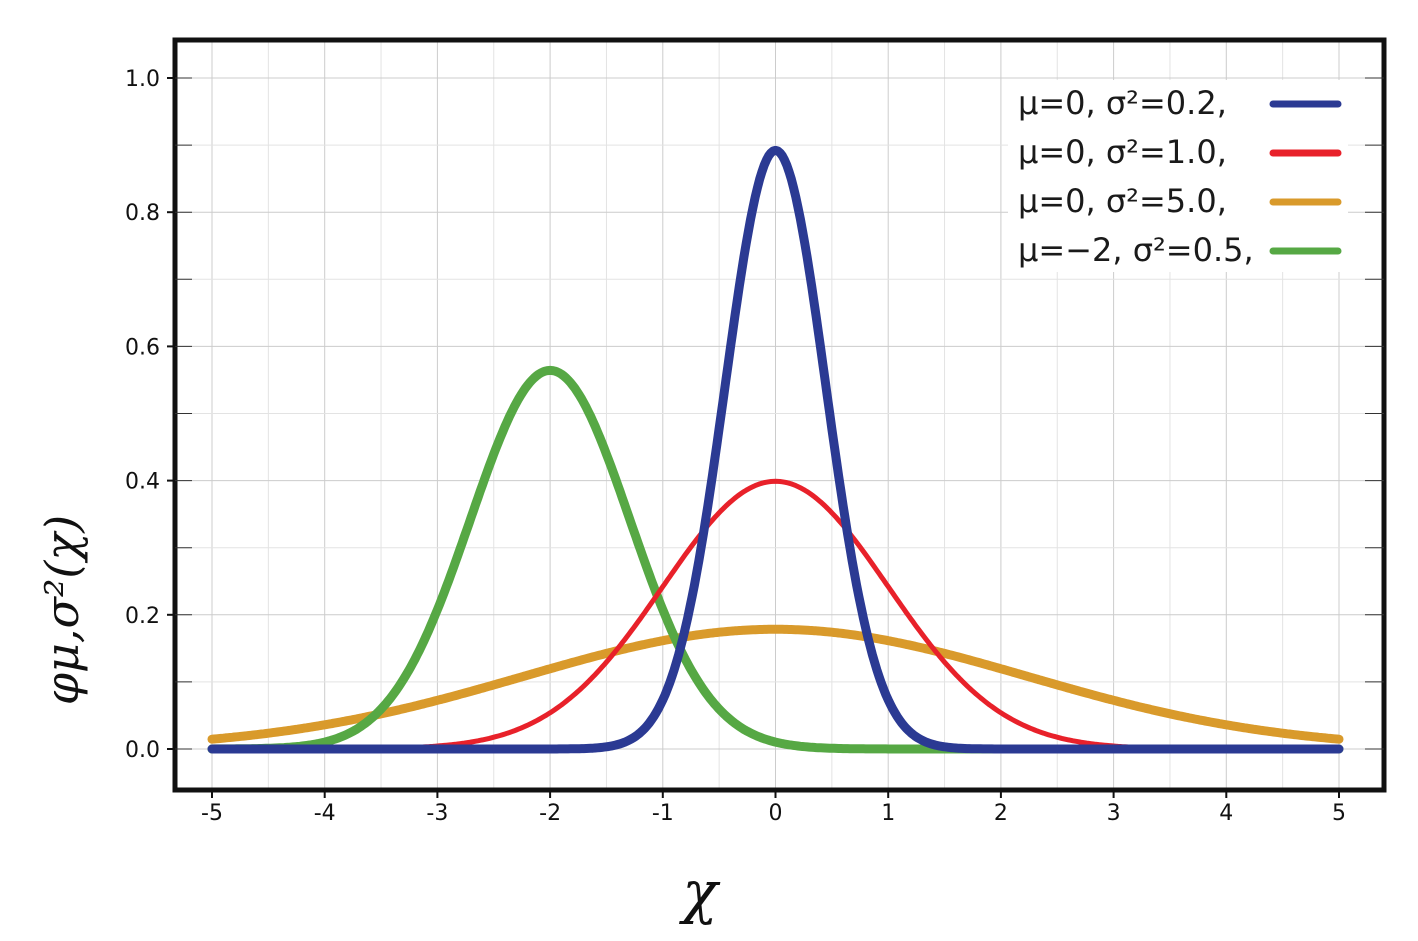 The width and height of the screenshot is (1418, 941). Describe the element at coordinates (1001, 813) in the screenshot. I see `x-tick-label: 2` at that location.